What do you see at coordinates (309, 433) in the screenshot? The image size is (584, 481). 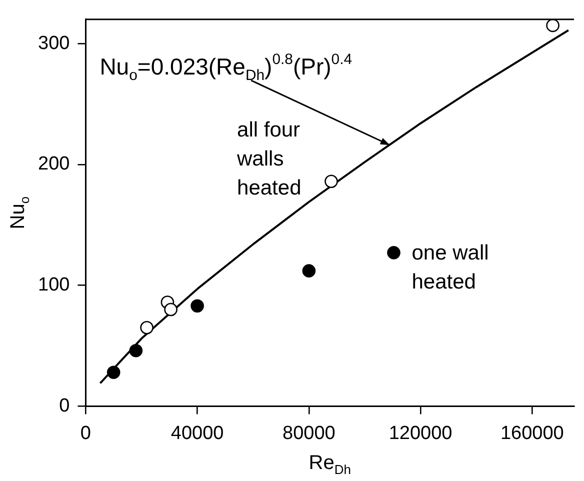 I see `x-tick-label: 80000` at bounding box center [309, 433].